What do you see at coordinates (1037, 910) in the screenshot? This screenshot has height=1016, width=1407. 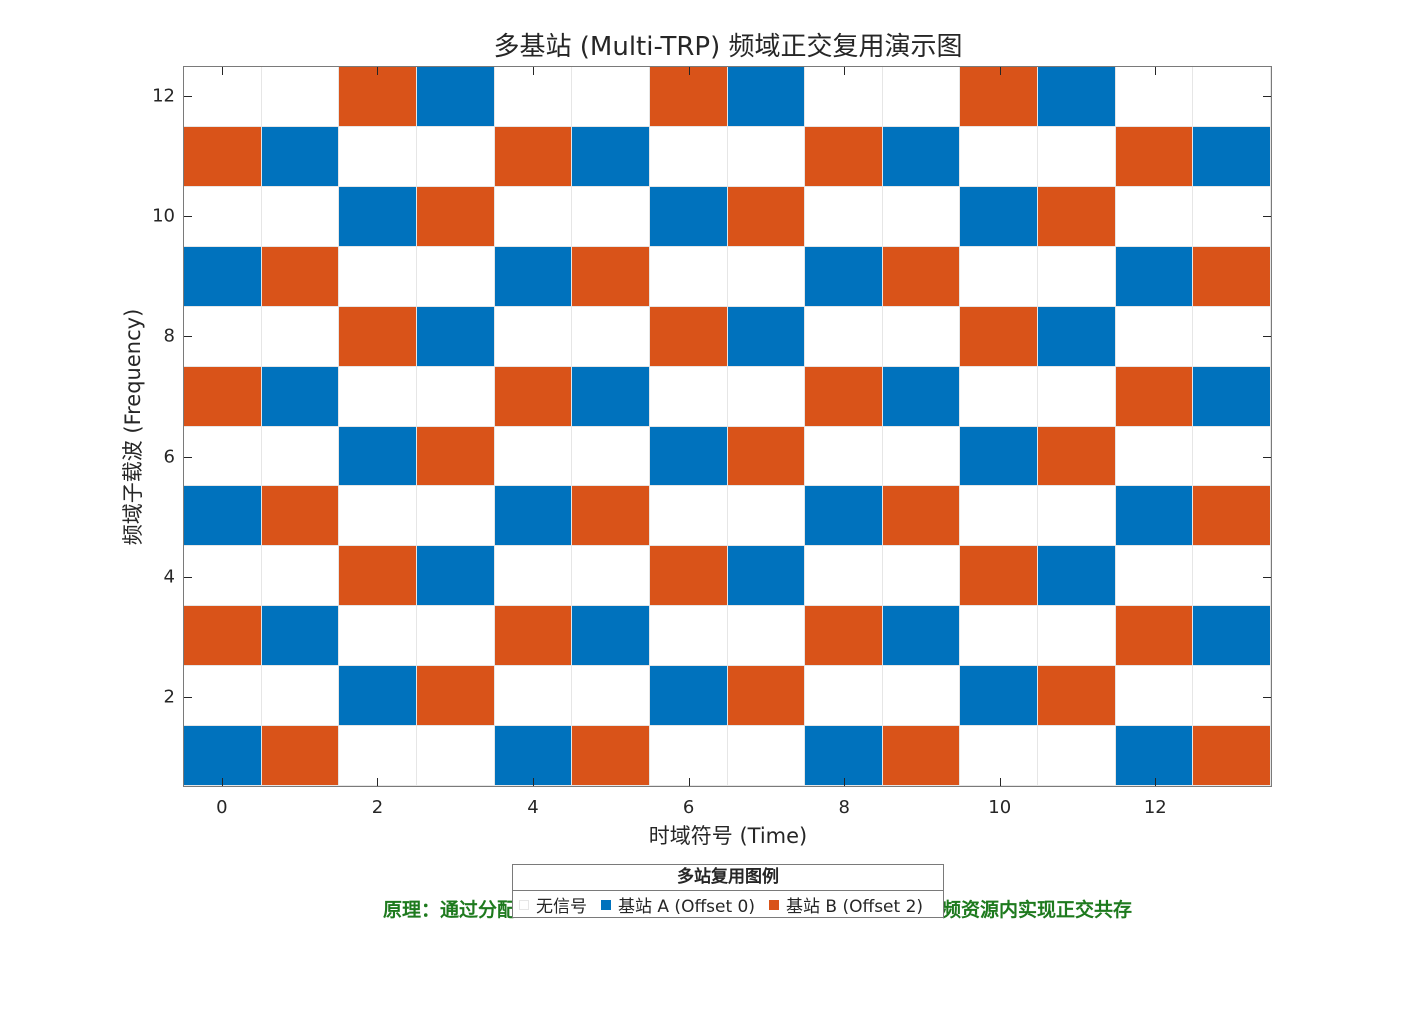 I see `annotation-right-text: 频资源内实现正交共存` at bounding box center [1037, 910].